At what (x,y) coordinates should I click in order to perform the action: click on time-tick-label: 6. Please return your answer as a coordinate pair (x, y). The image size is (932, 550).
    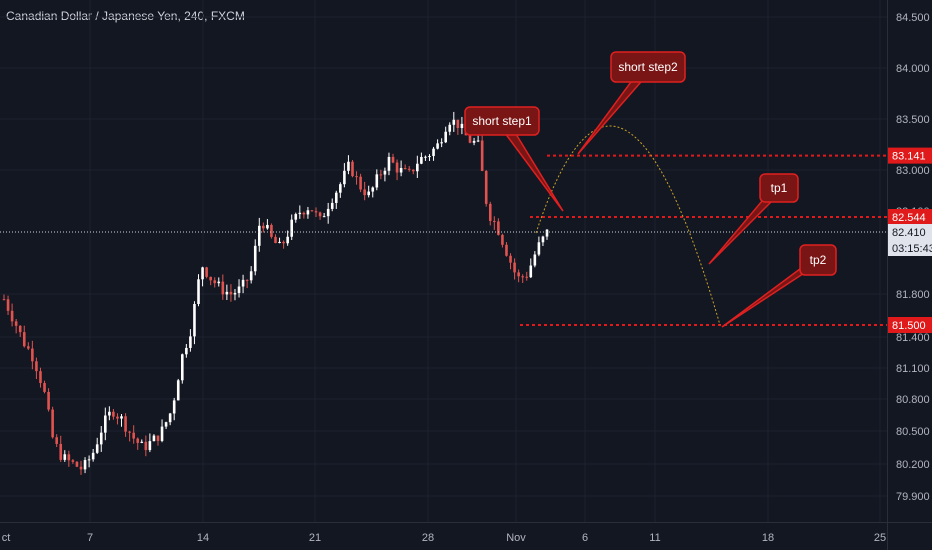
    Looking at the image, I should click on (585, 538).